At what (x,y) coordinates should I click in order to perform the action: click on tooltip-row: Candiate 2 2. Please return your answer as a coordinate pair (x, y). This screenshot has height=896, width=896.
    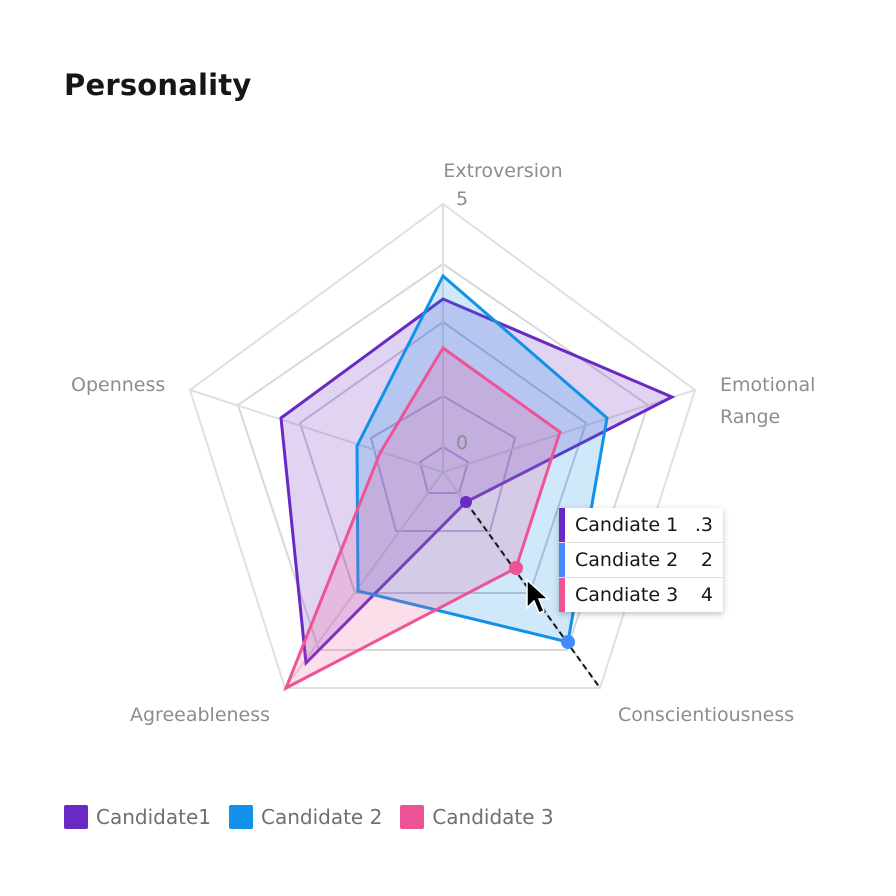
    Looking at the image, I should click on (641, 560).